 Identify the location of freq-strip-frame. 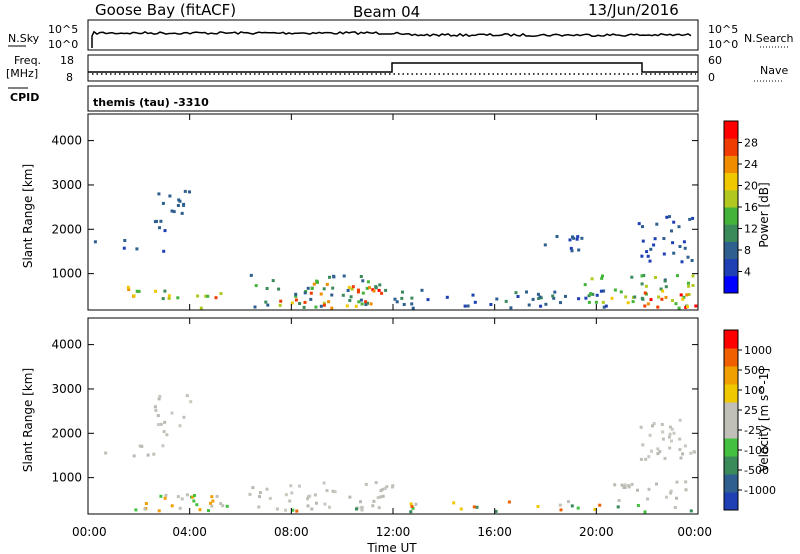
(393, 68).